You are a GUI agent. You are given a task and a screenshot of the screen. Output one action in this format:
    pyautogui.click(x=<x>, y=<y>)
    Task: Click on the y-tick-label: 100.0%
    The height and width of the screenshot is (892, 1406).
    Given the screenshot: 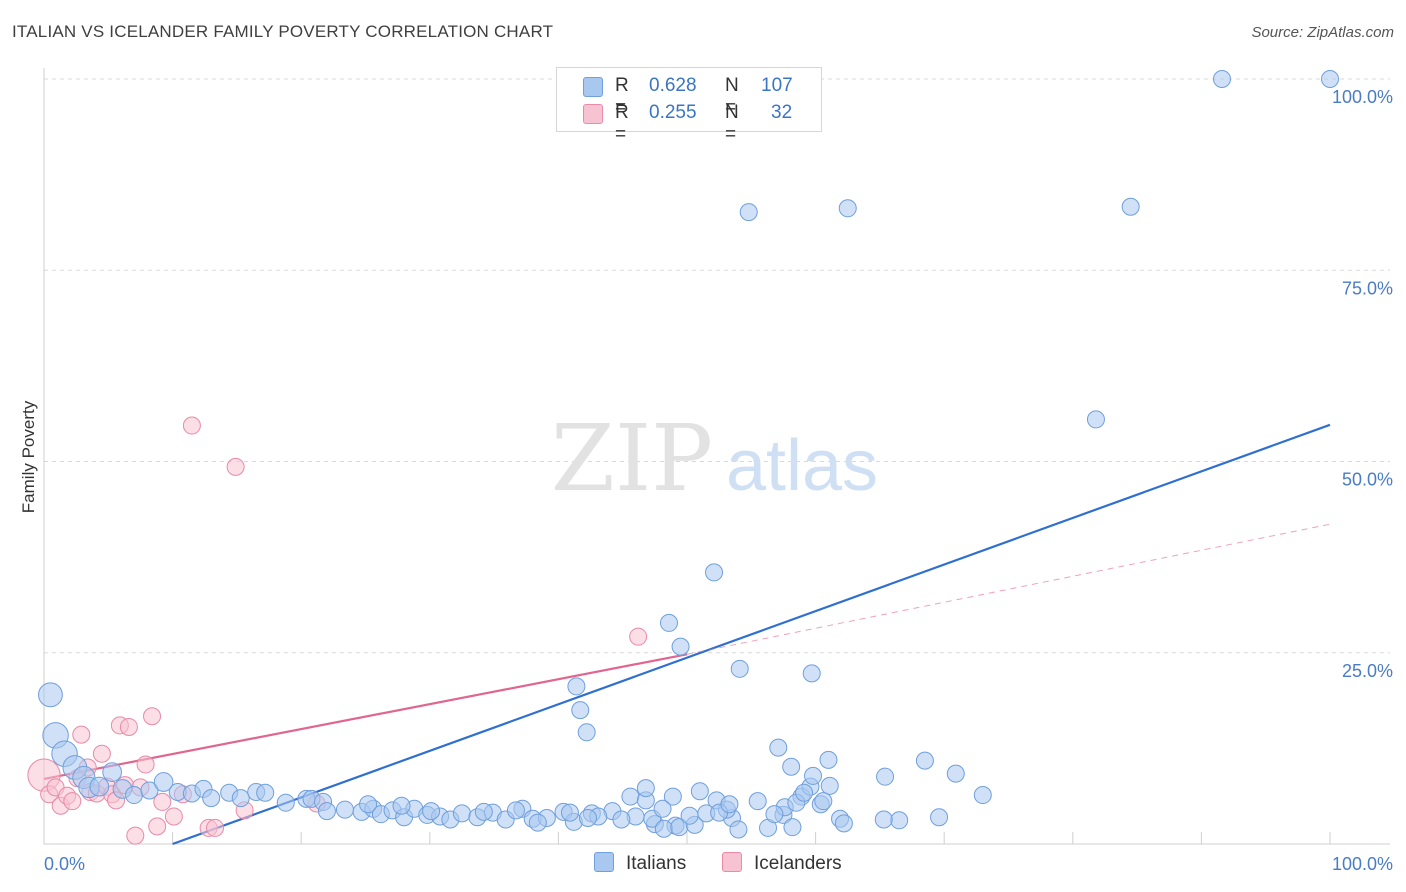 What is the action you would take?
    pyautogui.click(x=1362, y=97)
    